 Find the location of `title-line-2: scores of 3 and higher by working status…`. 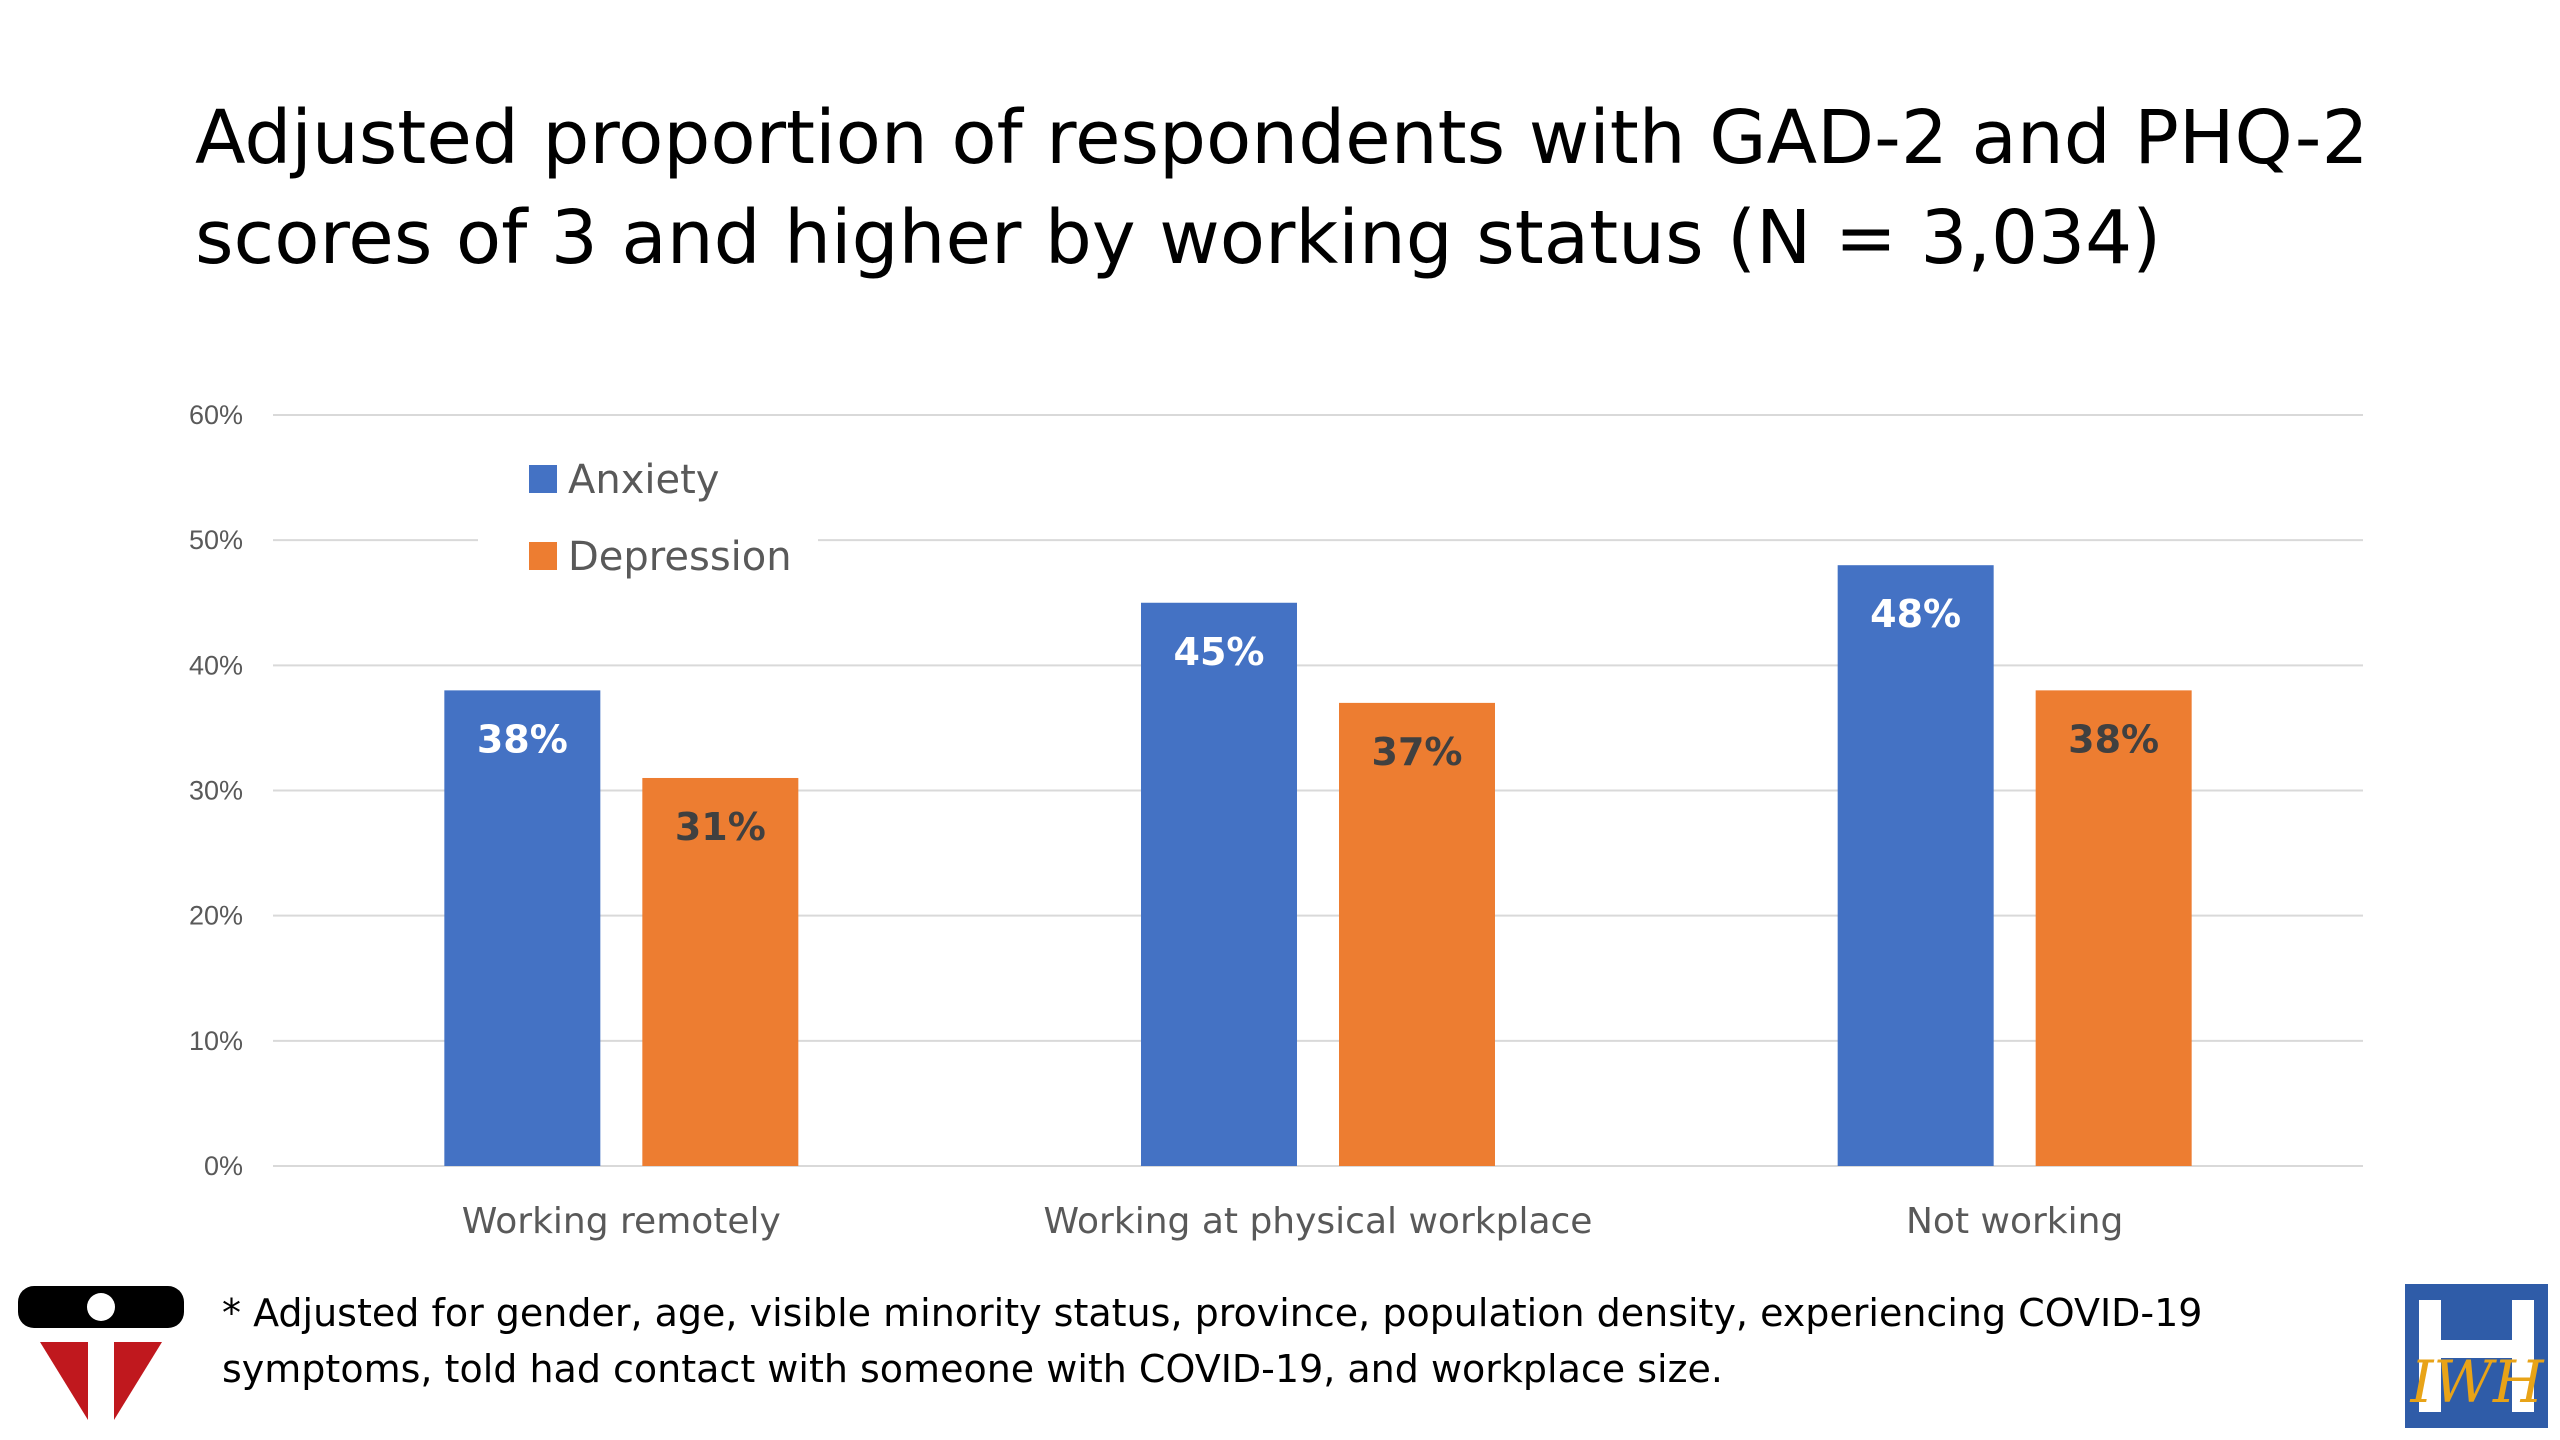

title-line-2: scores of 3 and higher by working status… is located at coordinates (1178, 238).